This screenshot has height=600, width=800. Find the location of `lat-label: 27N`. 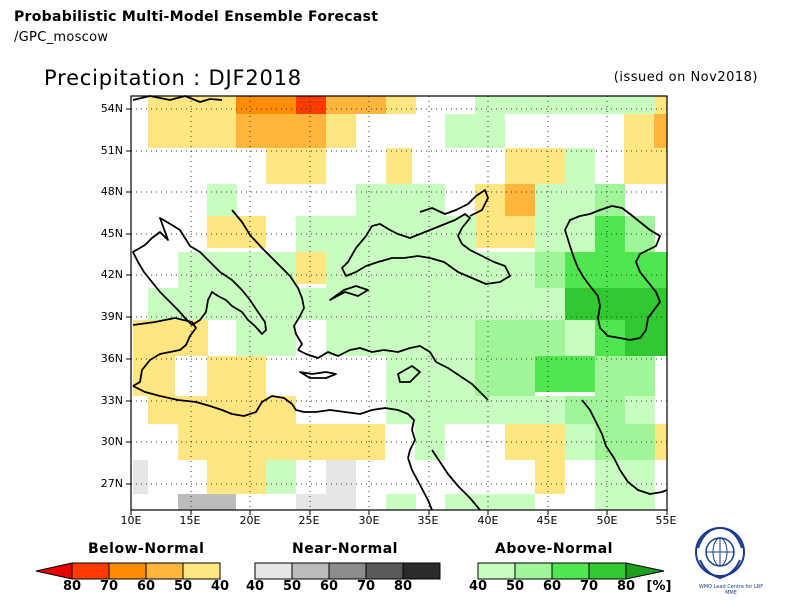

lat-label: 27N is located at coordinates (111, 483).